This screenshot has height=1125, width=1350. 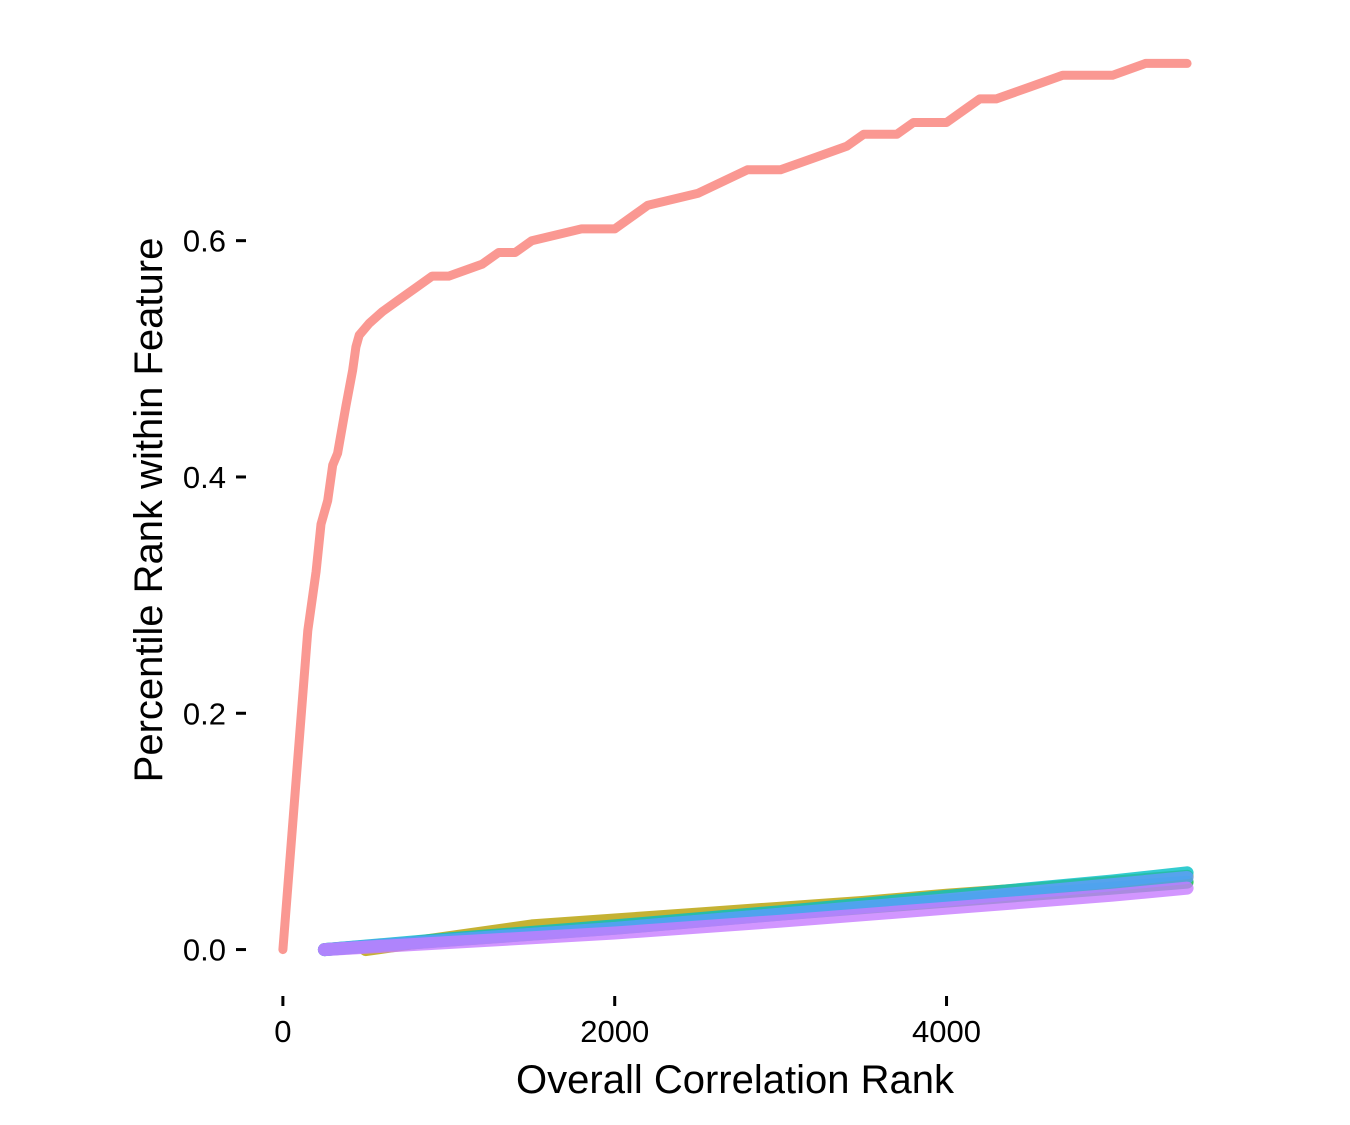 What do you see at coordinates (614, 1031) in the screenshot?
I see `x-tick-label: 2000` at bounding box center [614, 1031].